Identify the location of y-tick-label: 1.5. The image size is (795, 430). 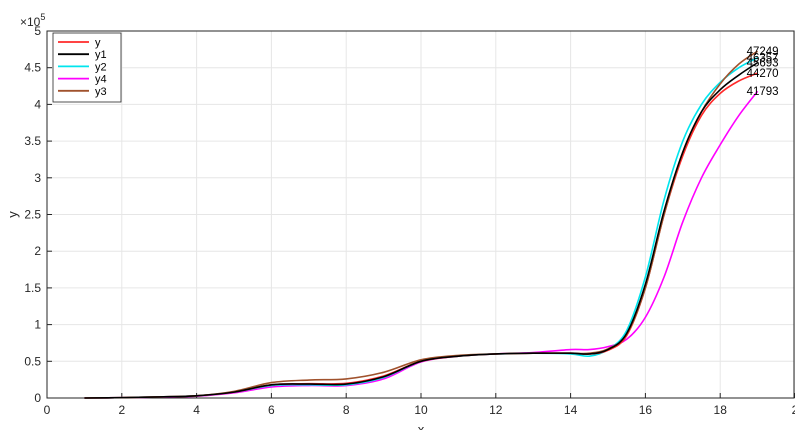
(32, 288).